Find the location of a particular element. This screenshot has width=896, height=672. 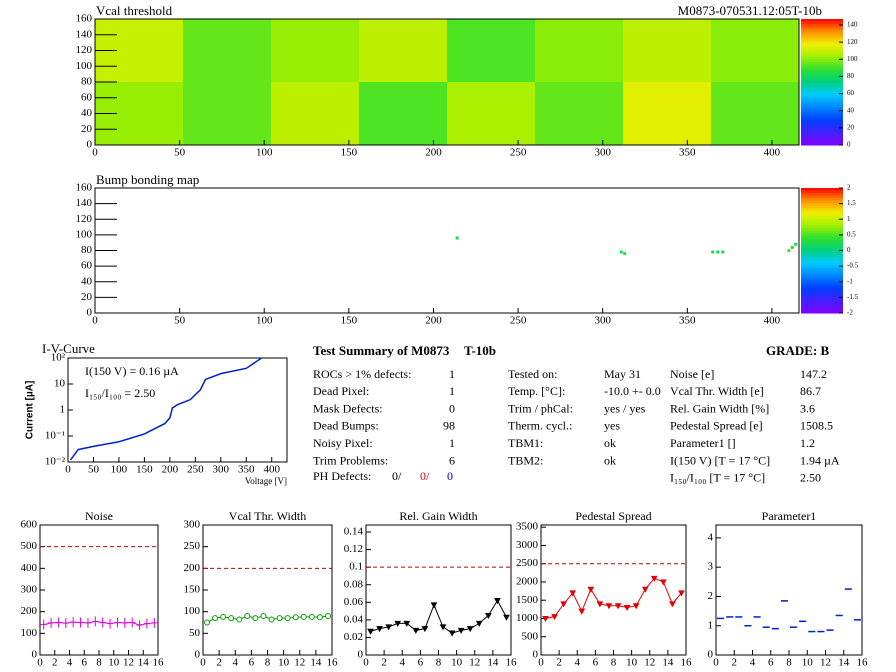

heatmap-cell is located at coordinates (491, 50).